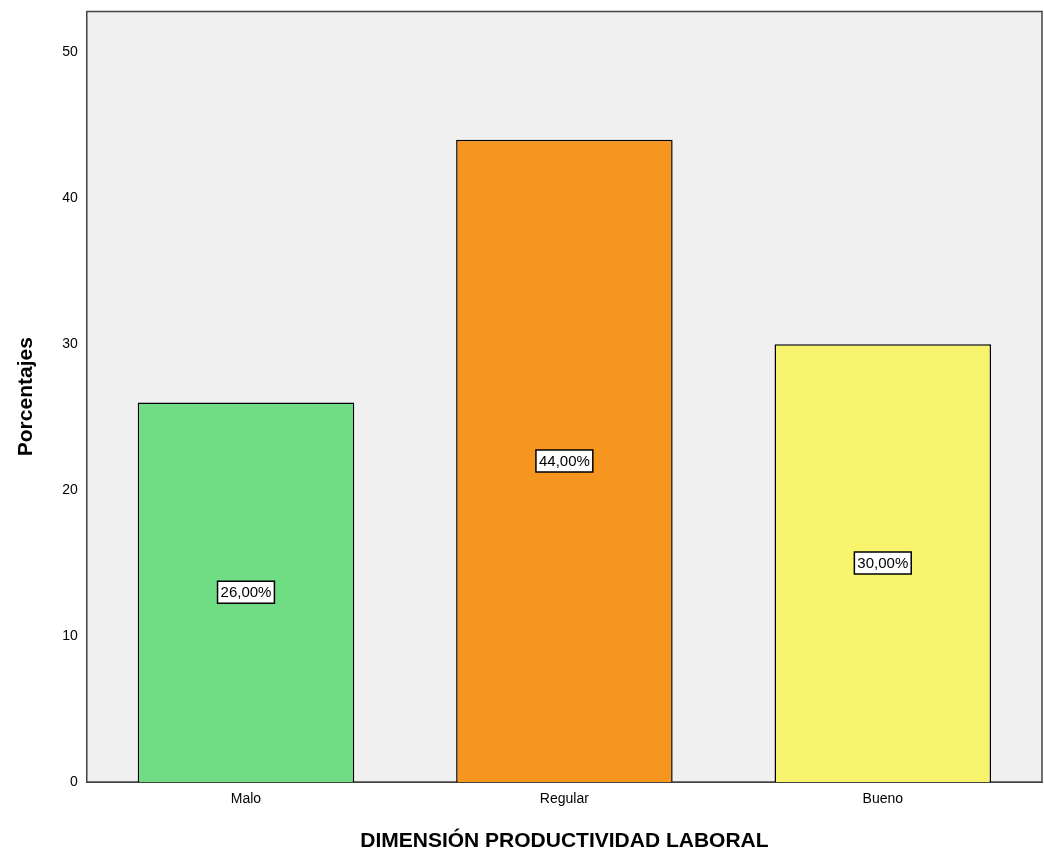 This screenshot has height=863, width=1044. Describe the element at coordinates (70, 343) in the screenshot. I see `y-tick-label: 30` at that location.